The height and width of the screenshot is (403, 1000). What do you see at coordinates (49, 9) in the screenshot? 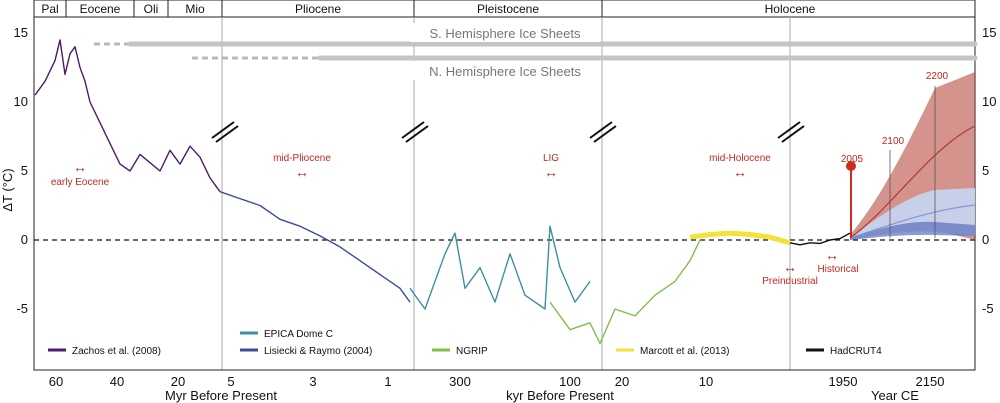
I see `epoch-label: Pal` at bounding box center [49, 9].